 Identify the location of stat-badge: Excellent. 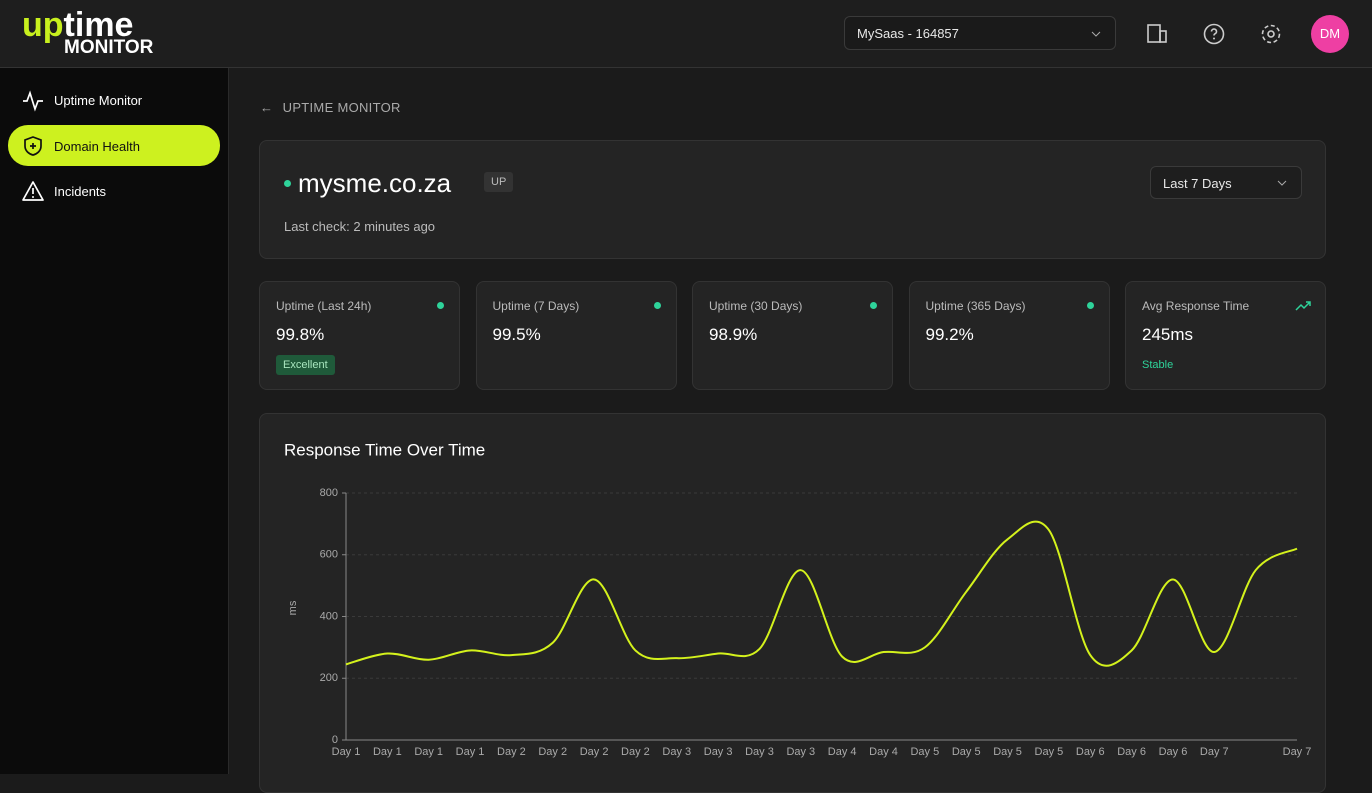
(305, 365).